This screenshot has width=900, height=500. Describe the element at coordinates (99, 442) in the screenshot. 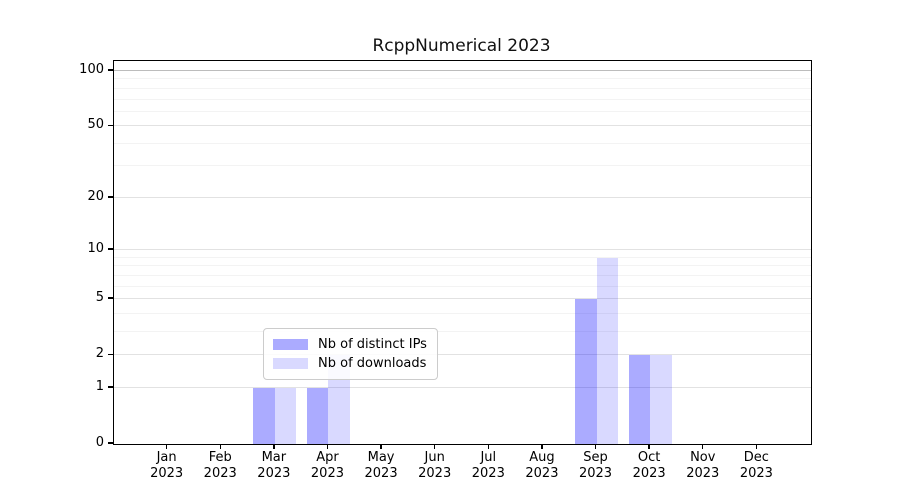

I see `y-tick-label: 0` at that location.